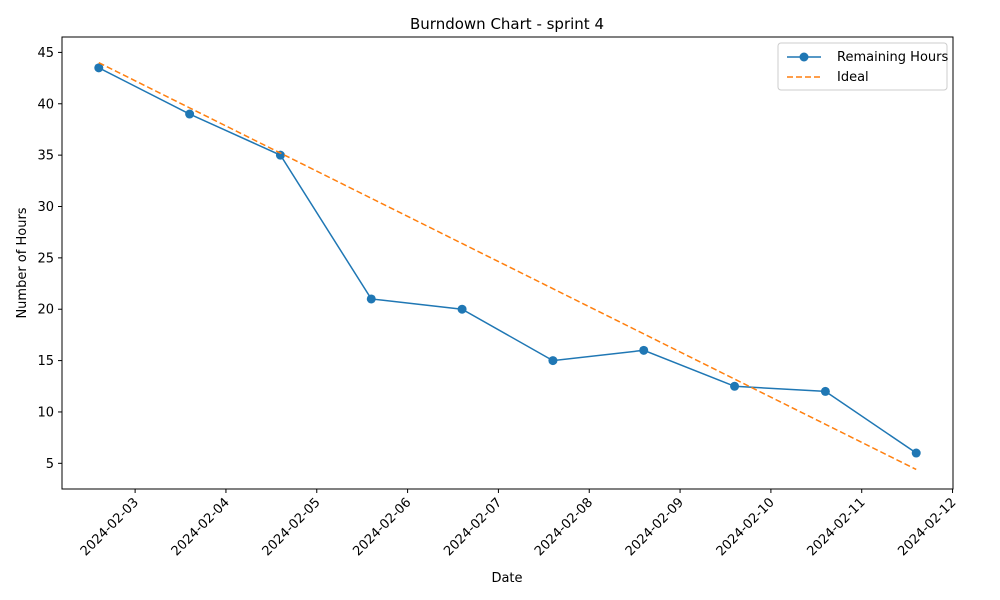 The width and height of the screenshot is (1000, 600). I want to click on legend: Remaining Hours Ideal, so click(862, 66).